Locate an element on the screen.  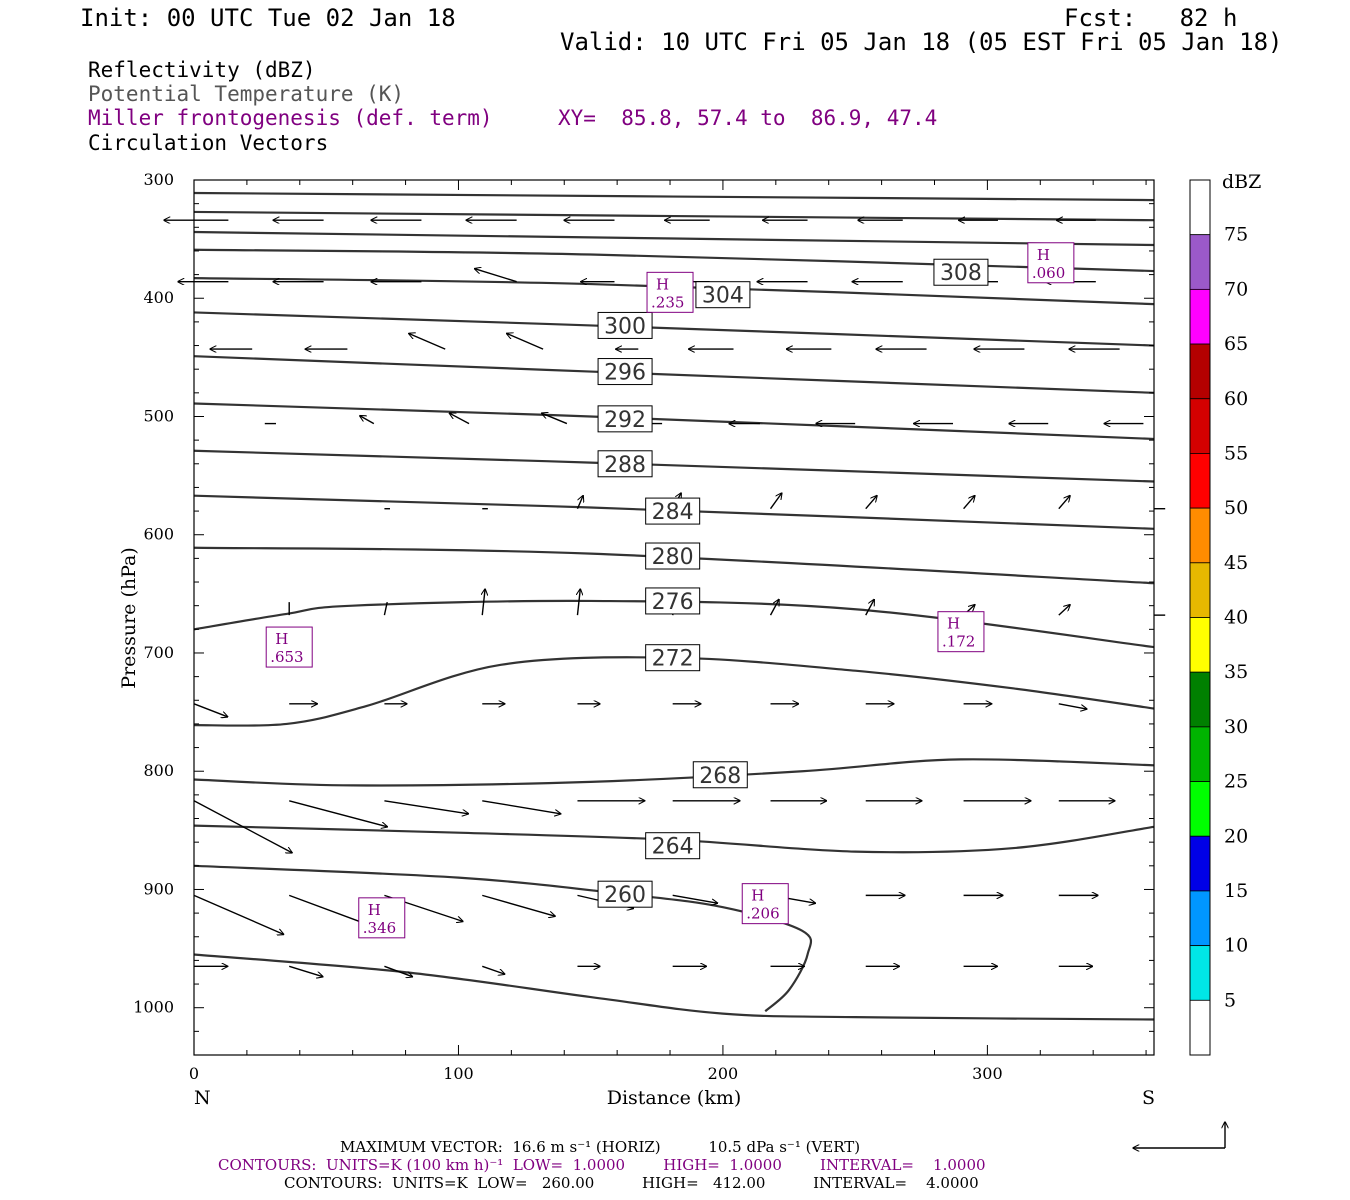
isentrope-label: 284 is located at coordinates (673, 512).